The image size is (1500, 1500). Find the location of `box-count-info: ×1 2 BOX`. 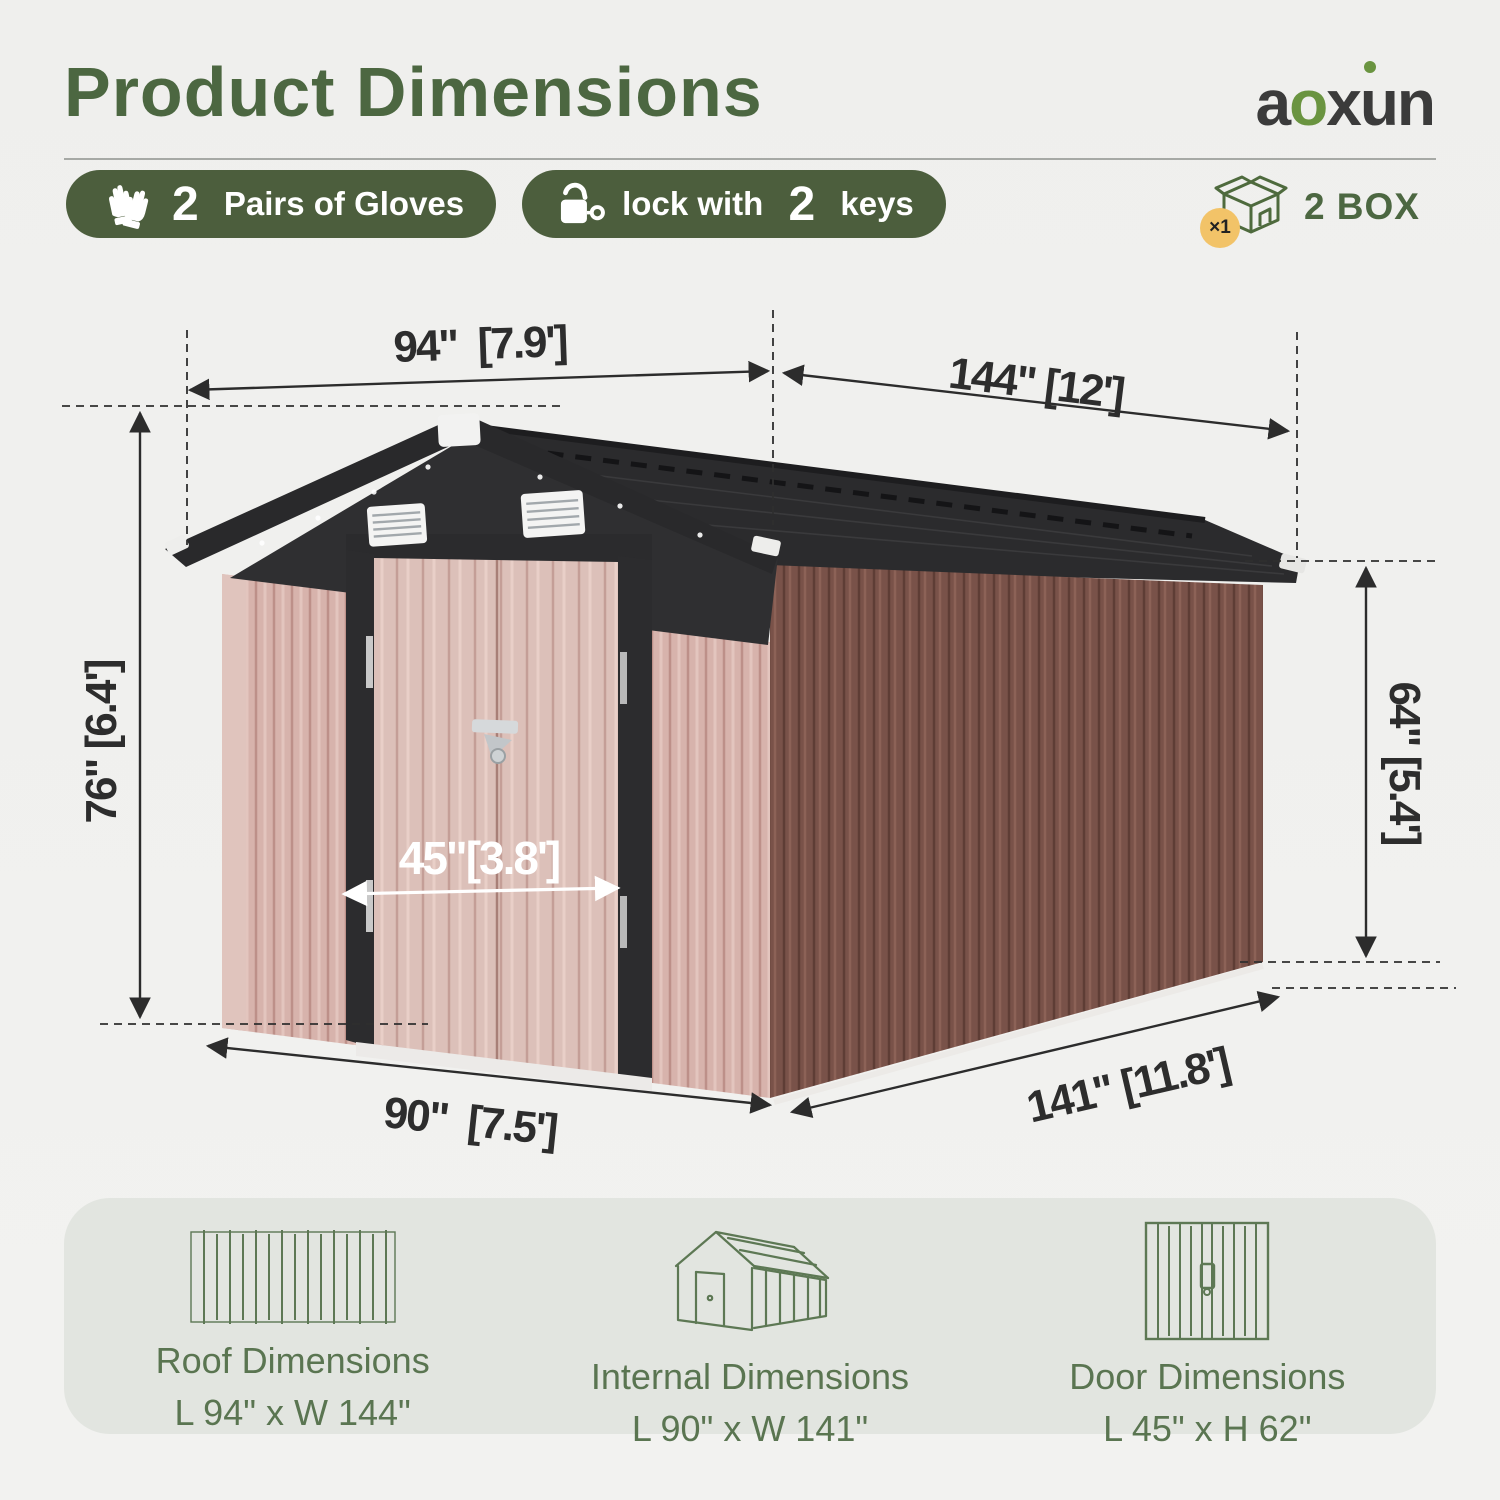

box-count-info: ×1 2 BOX is located at coordinates (1309, 211).